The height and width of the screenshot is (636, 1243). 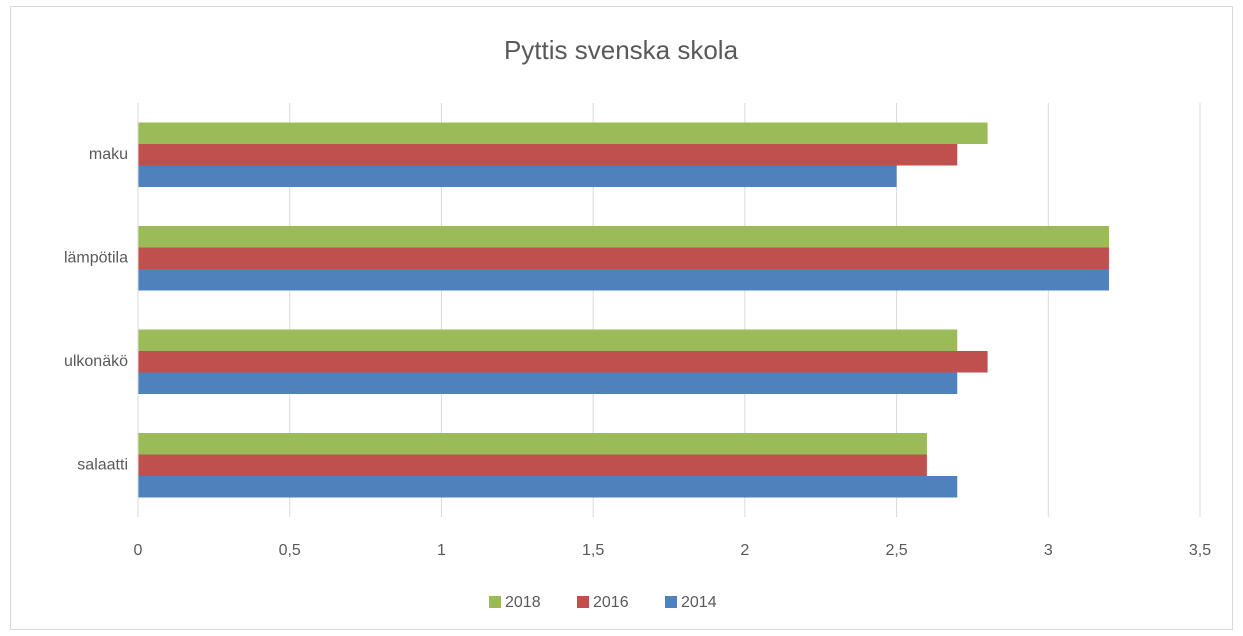 I want to click on legend-label: 2018, so click(x=523, y=602).